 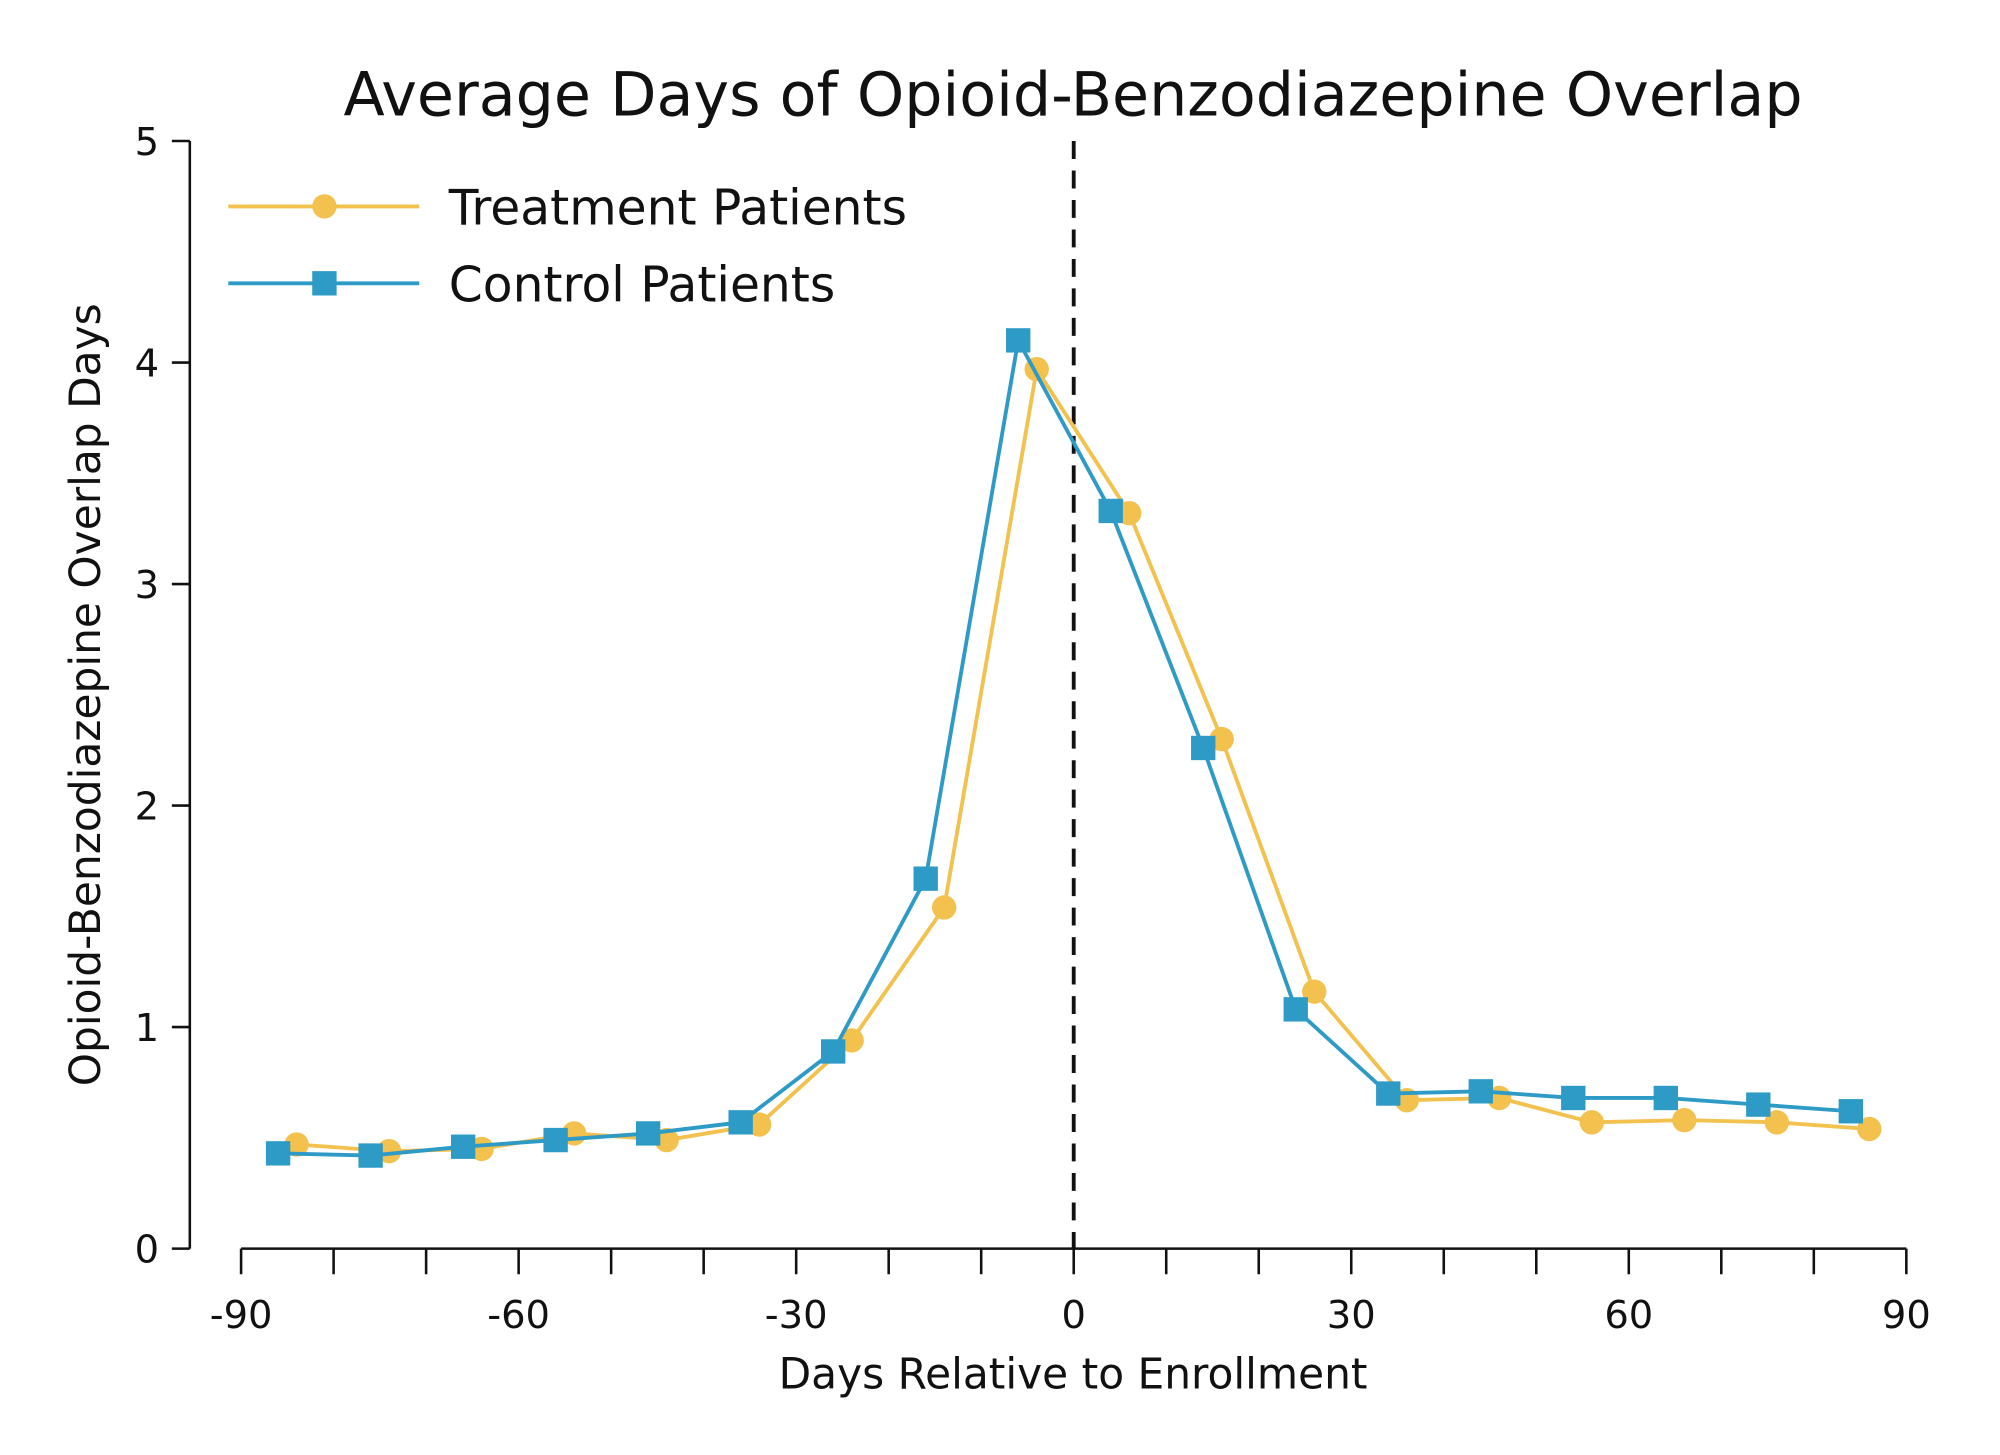 What do you see at coordinates (147, 364) in the screenshot?
I see `y-tick-label: 4` at bounding box center [147, 364].